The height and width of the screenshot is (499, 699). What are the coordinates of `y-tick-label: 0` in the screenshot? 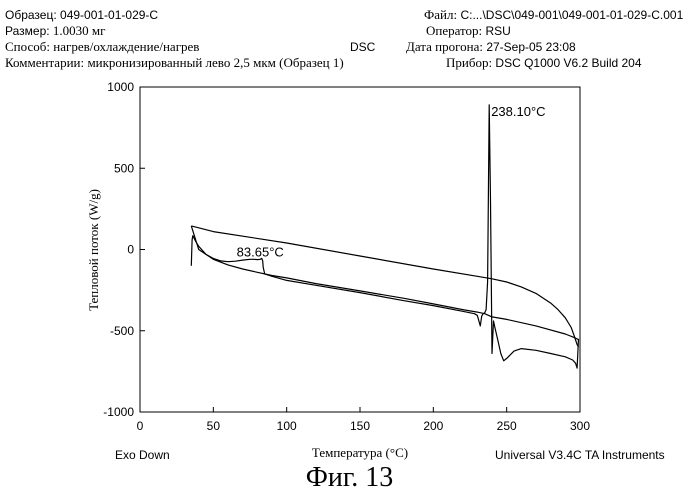 It's located at (130, 250).